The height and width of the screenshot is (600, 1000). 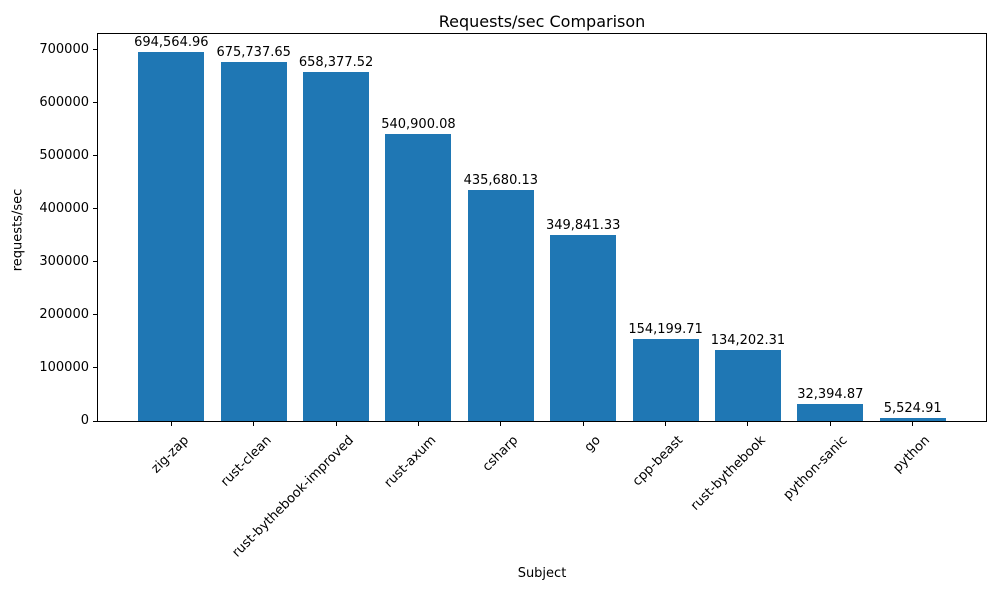 I want to click on bar-value-label: 154,199.71, so click(x=665, y=330).